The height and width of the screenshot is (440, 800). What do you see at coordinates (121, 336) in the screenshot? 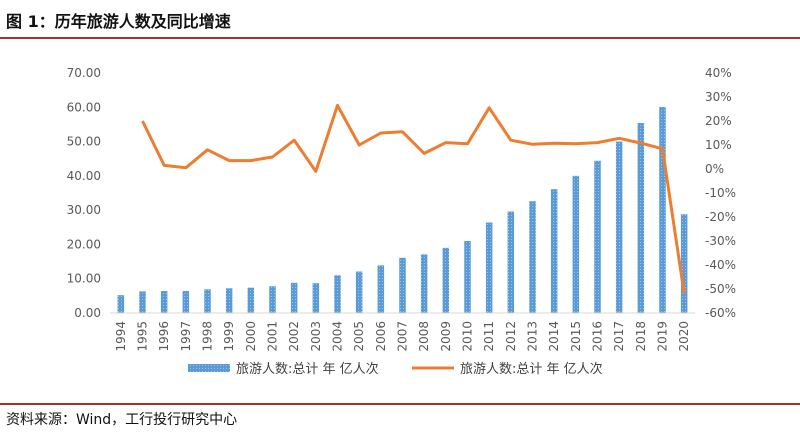
I see `x-tick-label: 1994` at bounding box center [121, 336].